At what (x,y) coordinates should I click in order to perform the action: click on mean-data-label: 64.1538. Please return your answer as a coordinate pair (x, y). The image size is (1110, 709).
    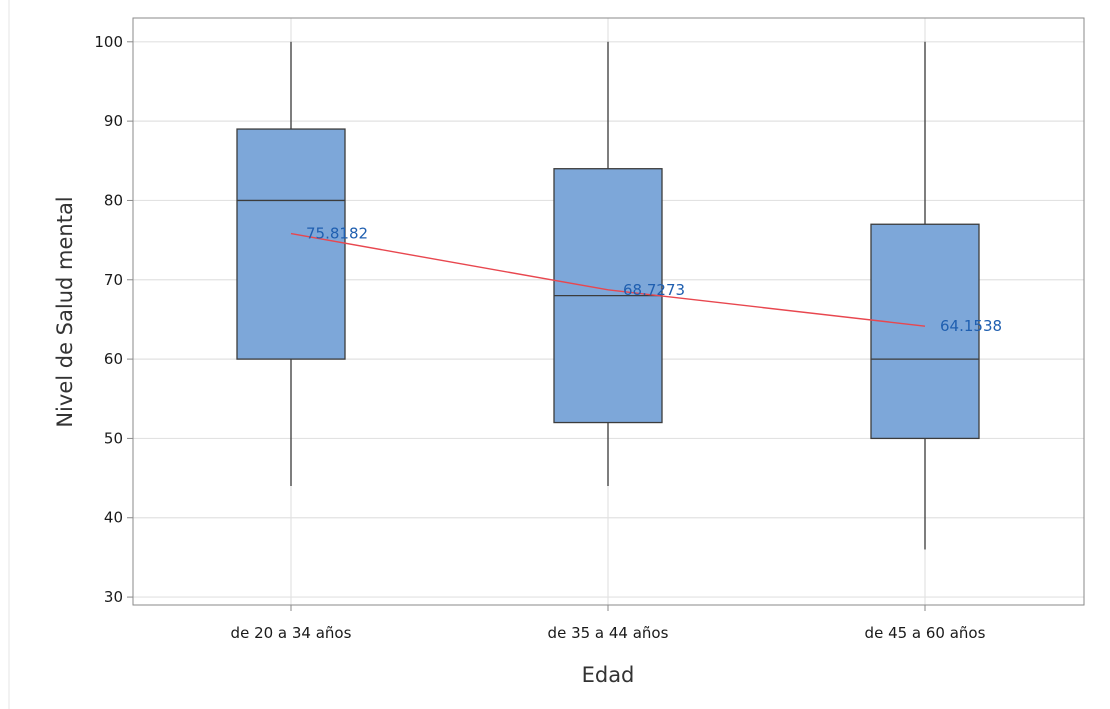
    Looking at the image, I should click on (971, 326).